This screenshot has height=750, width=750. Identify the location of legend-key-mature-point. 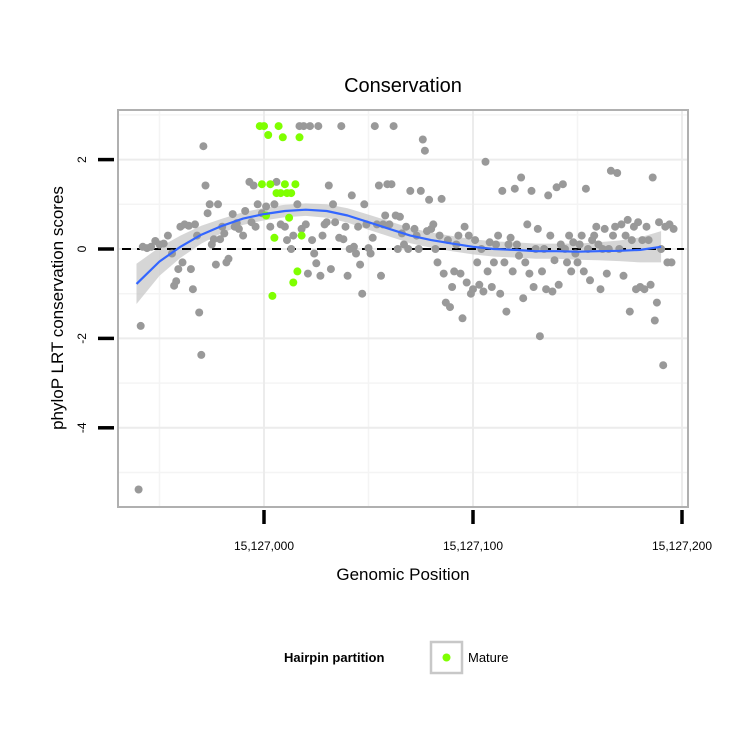
(446, 657).